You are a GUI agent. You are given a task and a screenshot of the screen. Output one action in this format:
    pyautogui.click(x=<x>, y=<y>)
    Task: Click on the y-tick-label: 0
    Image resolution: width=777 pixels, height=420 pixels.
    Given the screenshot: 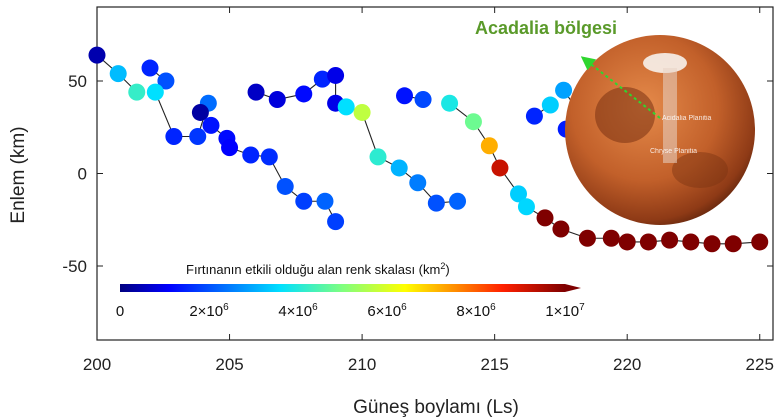 What is the action you would take?
    pyautogui.click(x=82, y=174)
    